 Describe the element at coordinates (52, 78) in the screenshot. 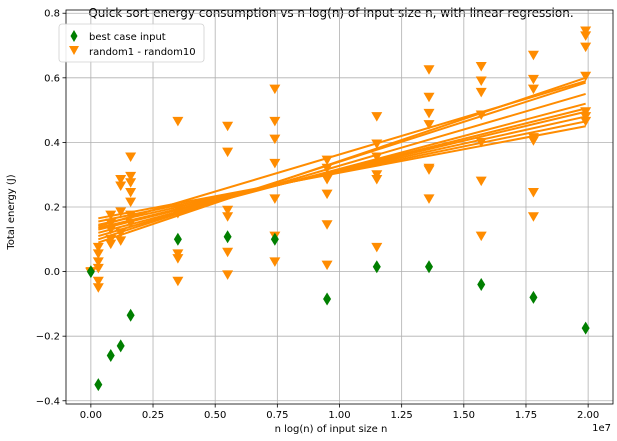

I see `y-tick-label: 0.6` at that location.